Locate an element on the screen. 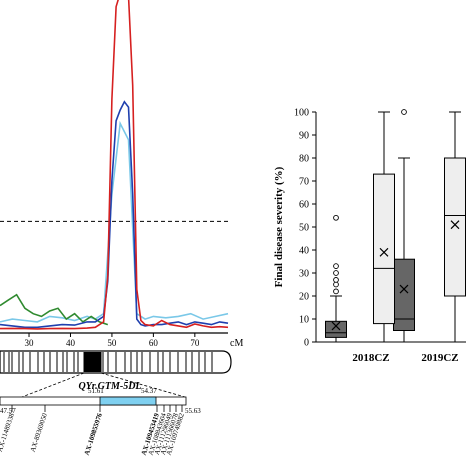 The height and width of the screenshot is (474, 474). box-y-tick-label: 10 is located at coordinates (304, 320).